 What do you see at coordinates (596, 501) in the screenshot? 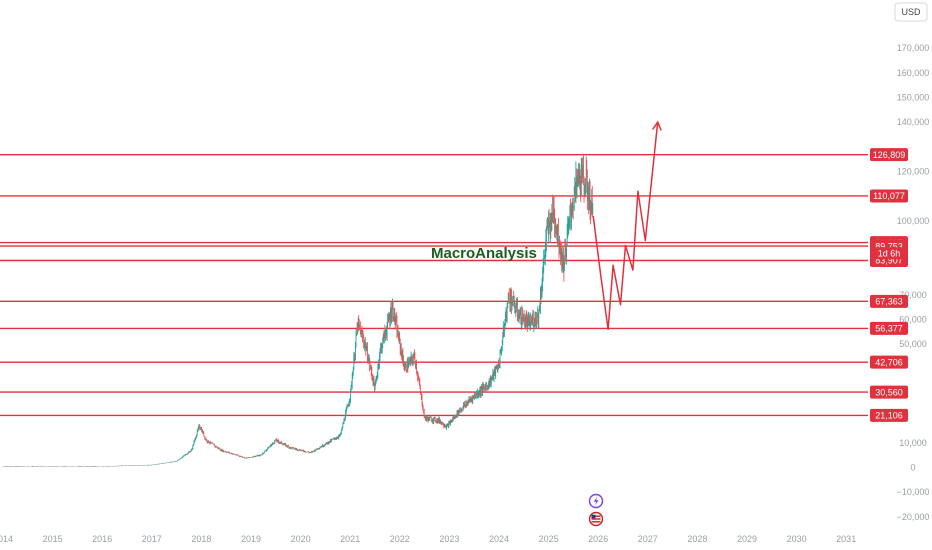
I see `lightning-event-icon` at bounding box center [596, 501].